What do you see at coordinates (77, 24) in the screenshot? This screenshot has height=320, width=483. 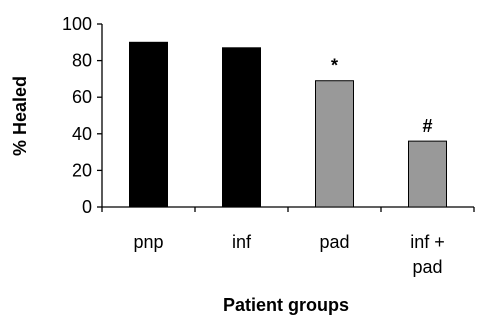 I see `y-tick-label: 100` at bounding box center [77, 24].